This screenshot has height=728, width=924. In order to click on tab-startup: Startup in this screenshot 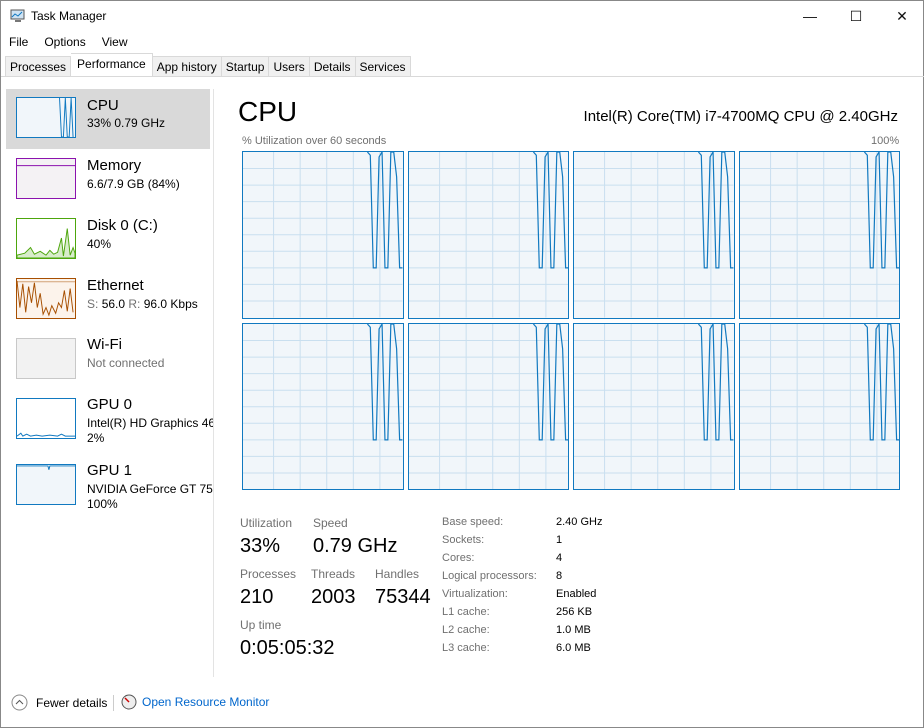, I will do `click(245, 66)`.